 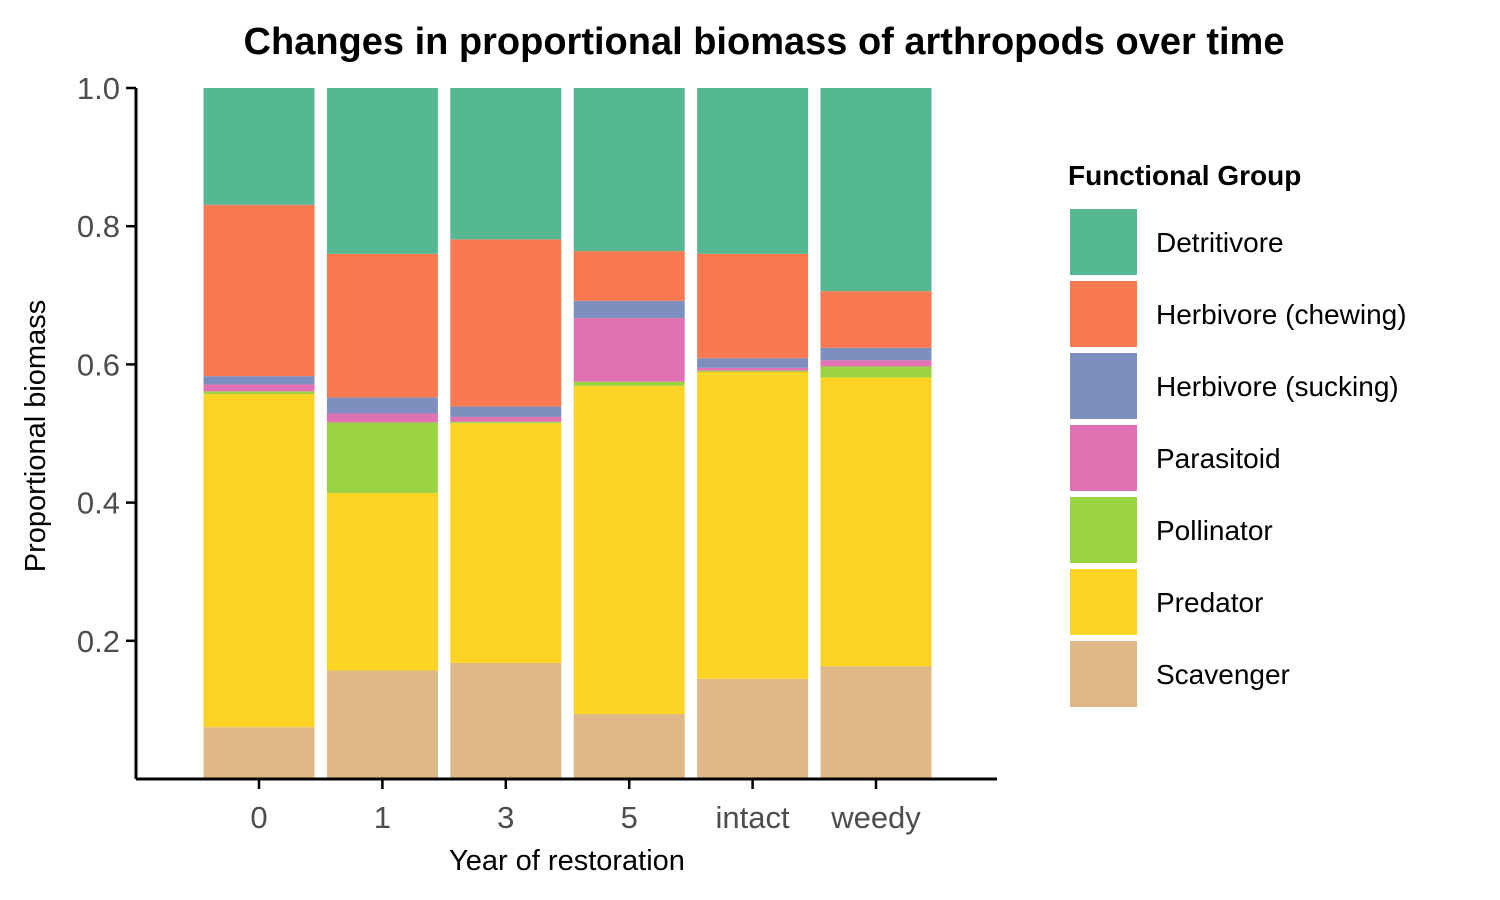 What do you see at coordinates (629, 817) in the screenshot?
I see `x-tick-label: 5` at bounding box center [629, 817].